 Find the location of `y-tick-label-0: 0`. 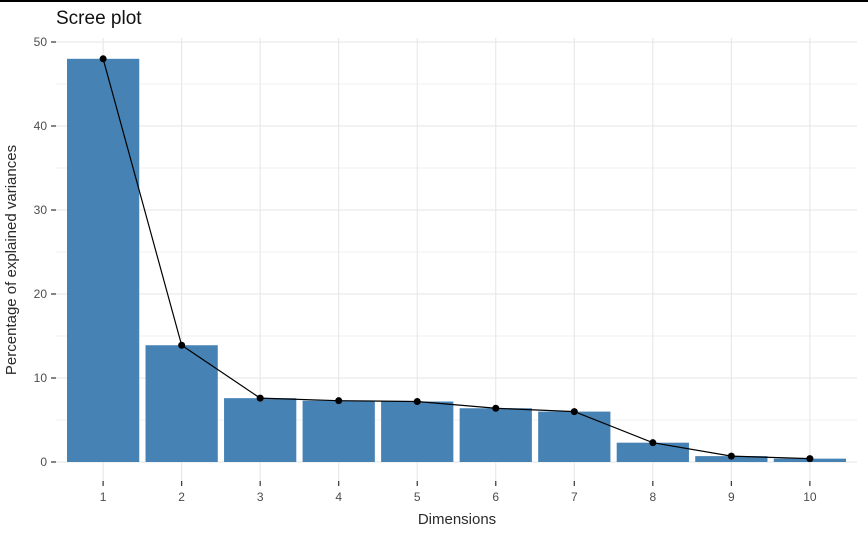

y-tick-label-0: 0 is located at coordinates (43, 462).